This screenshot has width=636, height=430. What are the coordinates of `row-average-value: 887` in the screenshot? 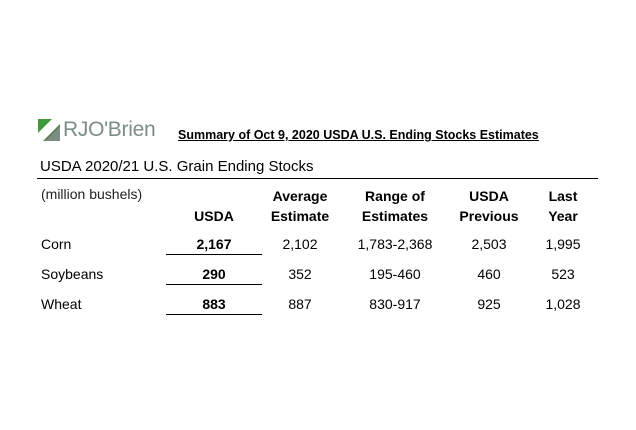 It's located at (300, 304).